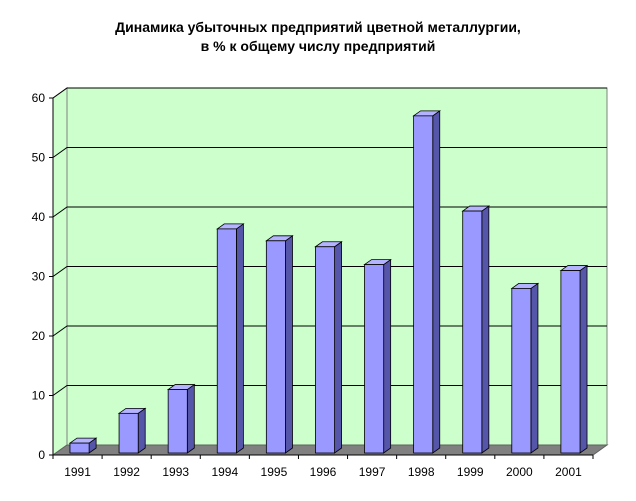 The width and height of the screenshot is (636, 501). What do you see at coordinates (126, 472) in the screenshot?
I see `x-tick-label: 1992` at bounding box center [126, 472].